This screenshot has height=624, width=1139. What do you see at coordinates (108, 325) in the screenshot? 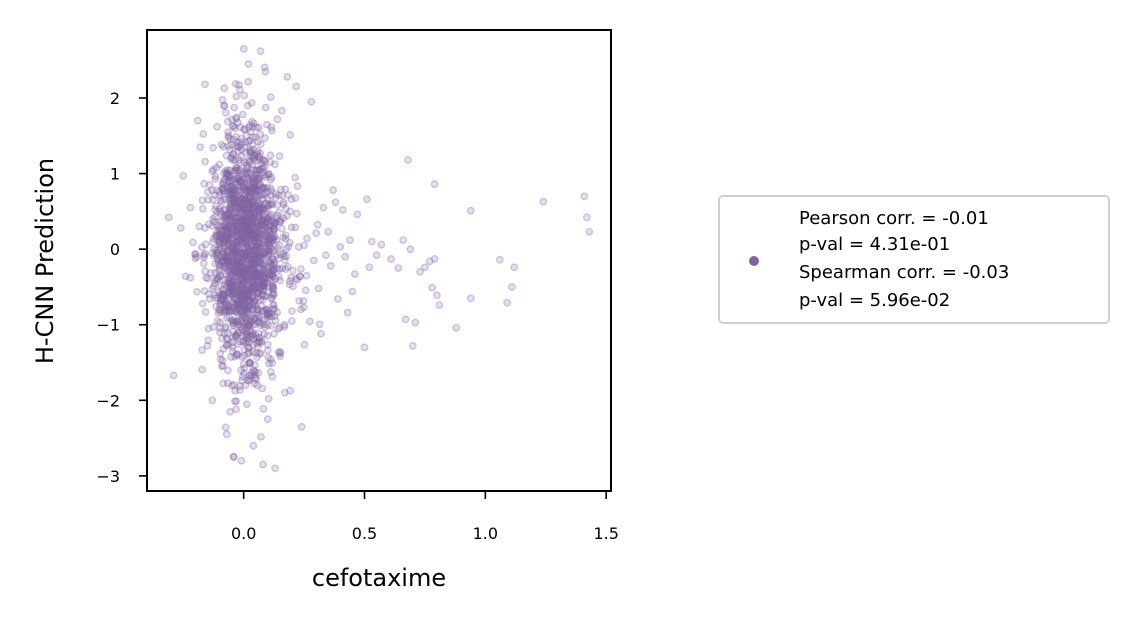
I see `y-tick-label: −1` at bounding box center [108, 325].